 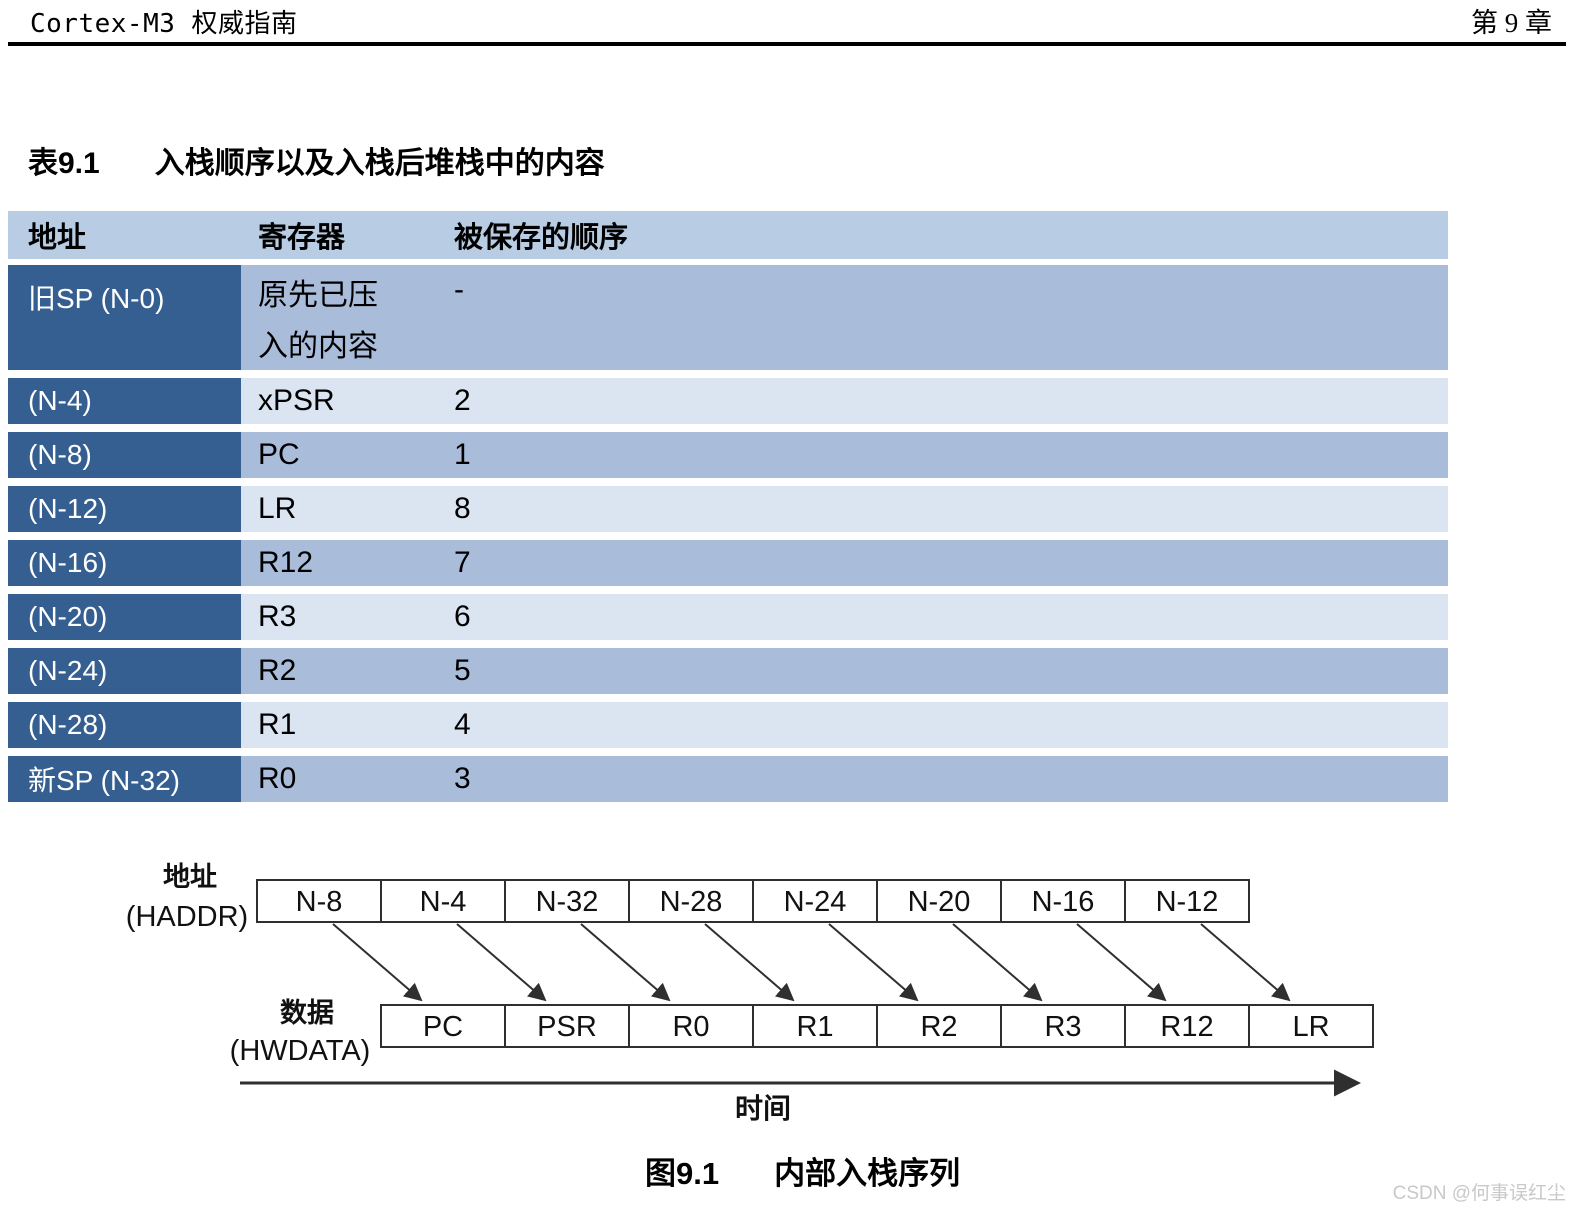 I want to click on data-row-label: 数据, so click(x=307, y=1013).